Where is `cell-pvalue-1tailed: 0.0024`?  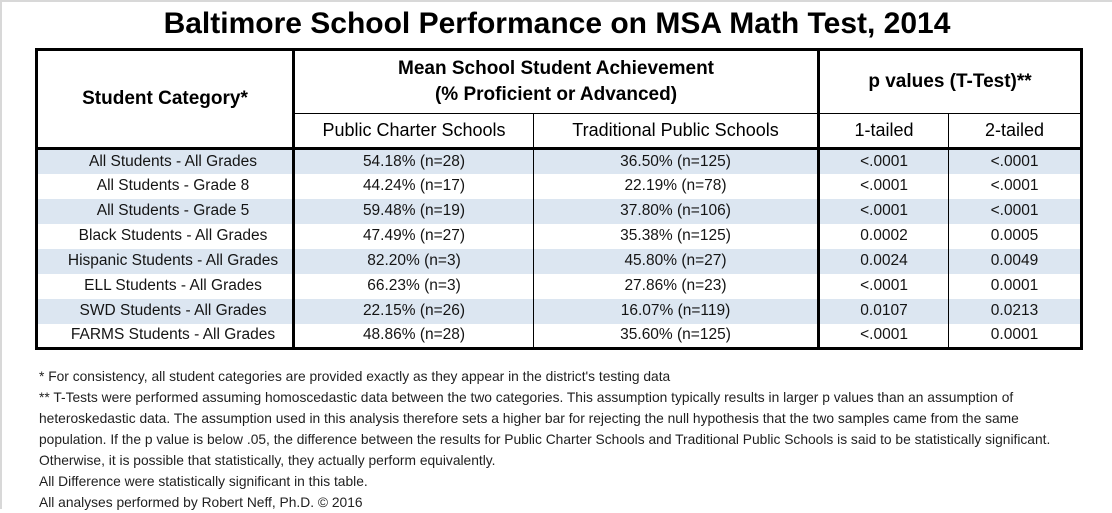 cell-pvalue-1tailed: 0.0024 is located at coordinates (884, 261).